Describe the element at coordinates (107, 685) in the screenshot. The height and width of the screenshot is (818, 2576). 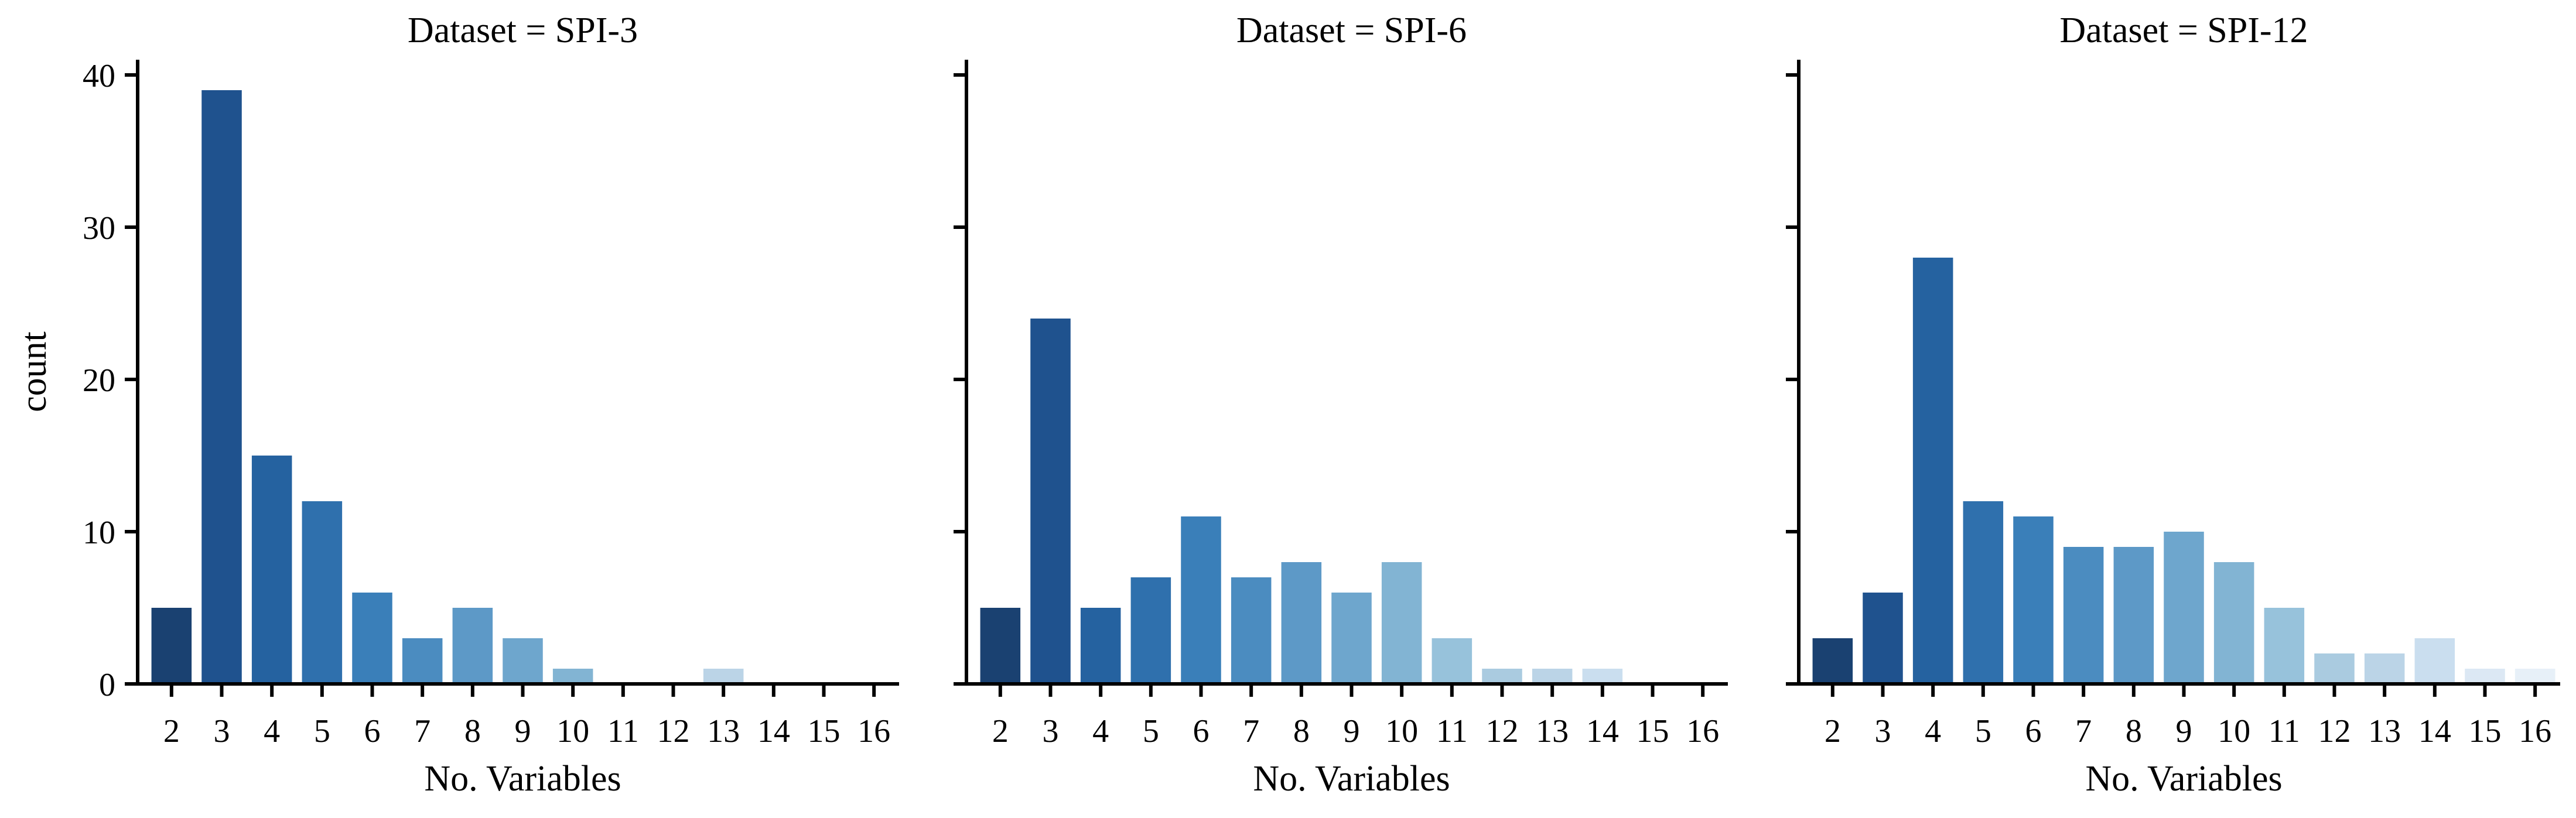
I see `y-tick-label: 0` at that location.